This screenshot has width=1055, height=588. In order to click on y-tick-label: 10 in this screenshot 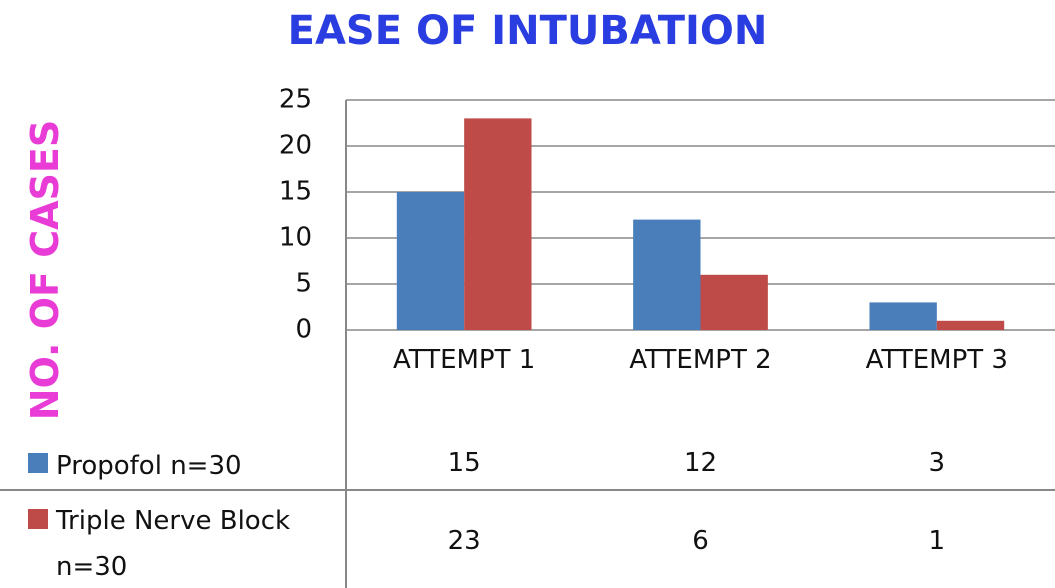, I will do `click(295, 238)`.